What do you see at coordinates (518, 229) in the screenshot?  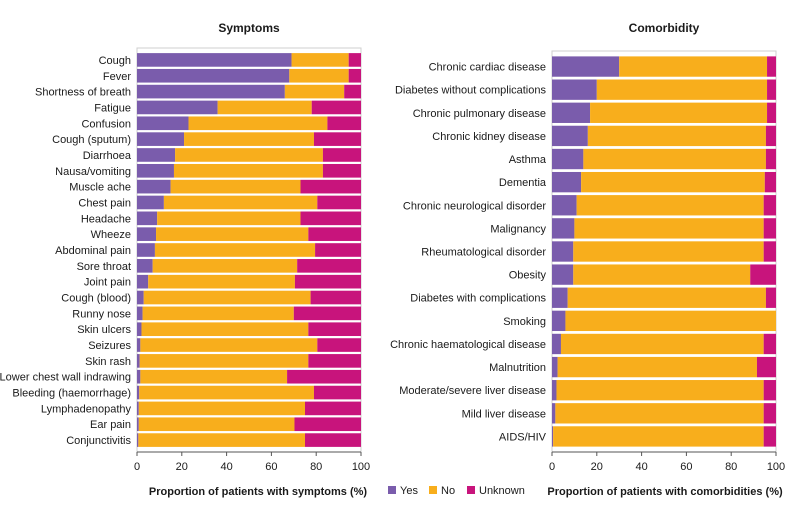 I see `comorbidity-category-label: Malignancy` at bounding box center [518, 229].